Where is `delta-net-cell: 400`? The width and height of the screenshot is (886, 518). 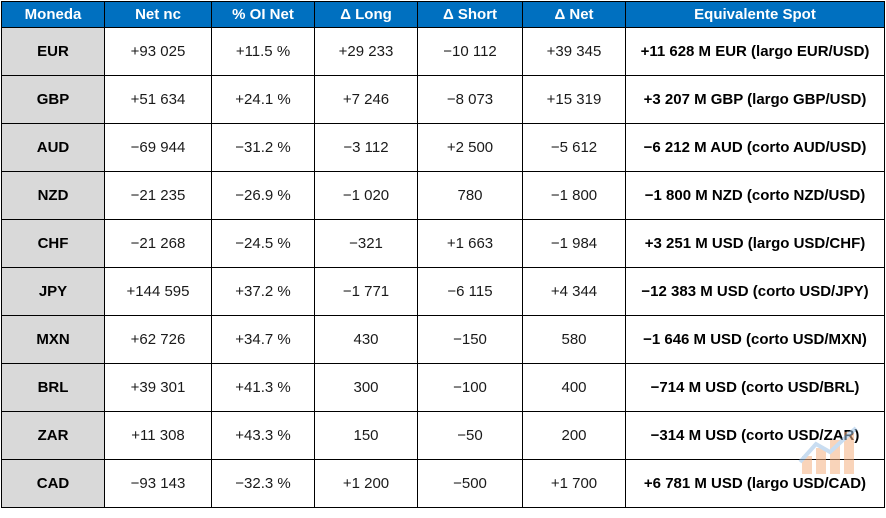 delta-net-cell: 400 is located at coordinates (574, 387).